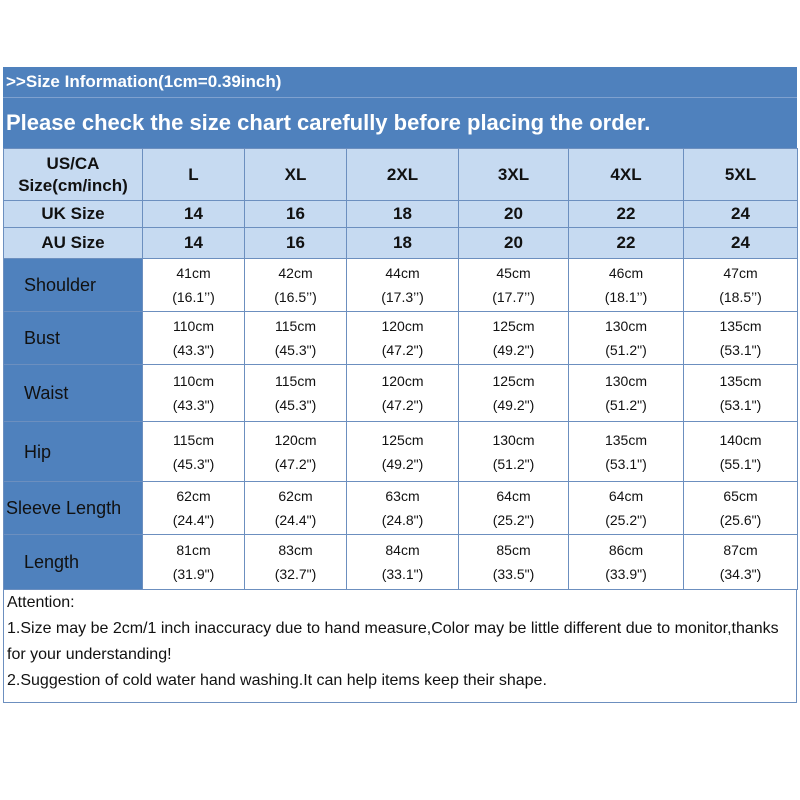  I want to click on measurement-inch: (31.9"), so click(193, 574).